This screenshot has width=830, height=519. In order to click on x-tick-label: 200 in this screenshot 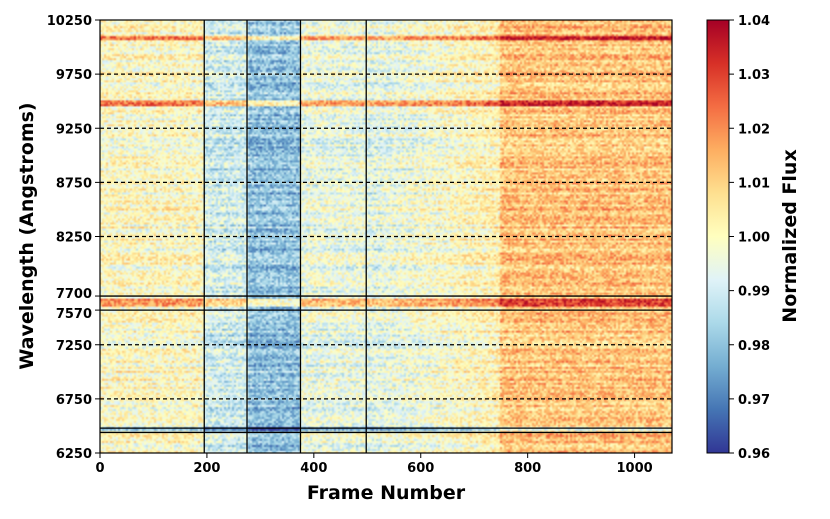, I will do `click(206, 468)`.